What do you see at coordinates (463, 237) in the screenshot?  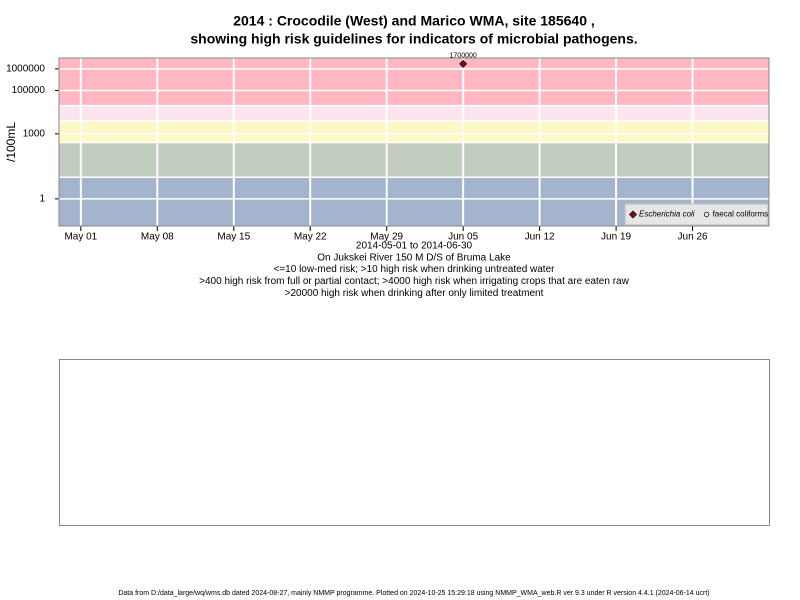 I see `x-tick-label: Jun 05` at bounding box center [463, 237].